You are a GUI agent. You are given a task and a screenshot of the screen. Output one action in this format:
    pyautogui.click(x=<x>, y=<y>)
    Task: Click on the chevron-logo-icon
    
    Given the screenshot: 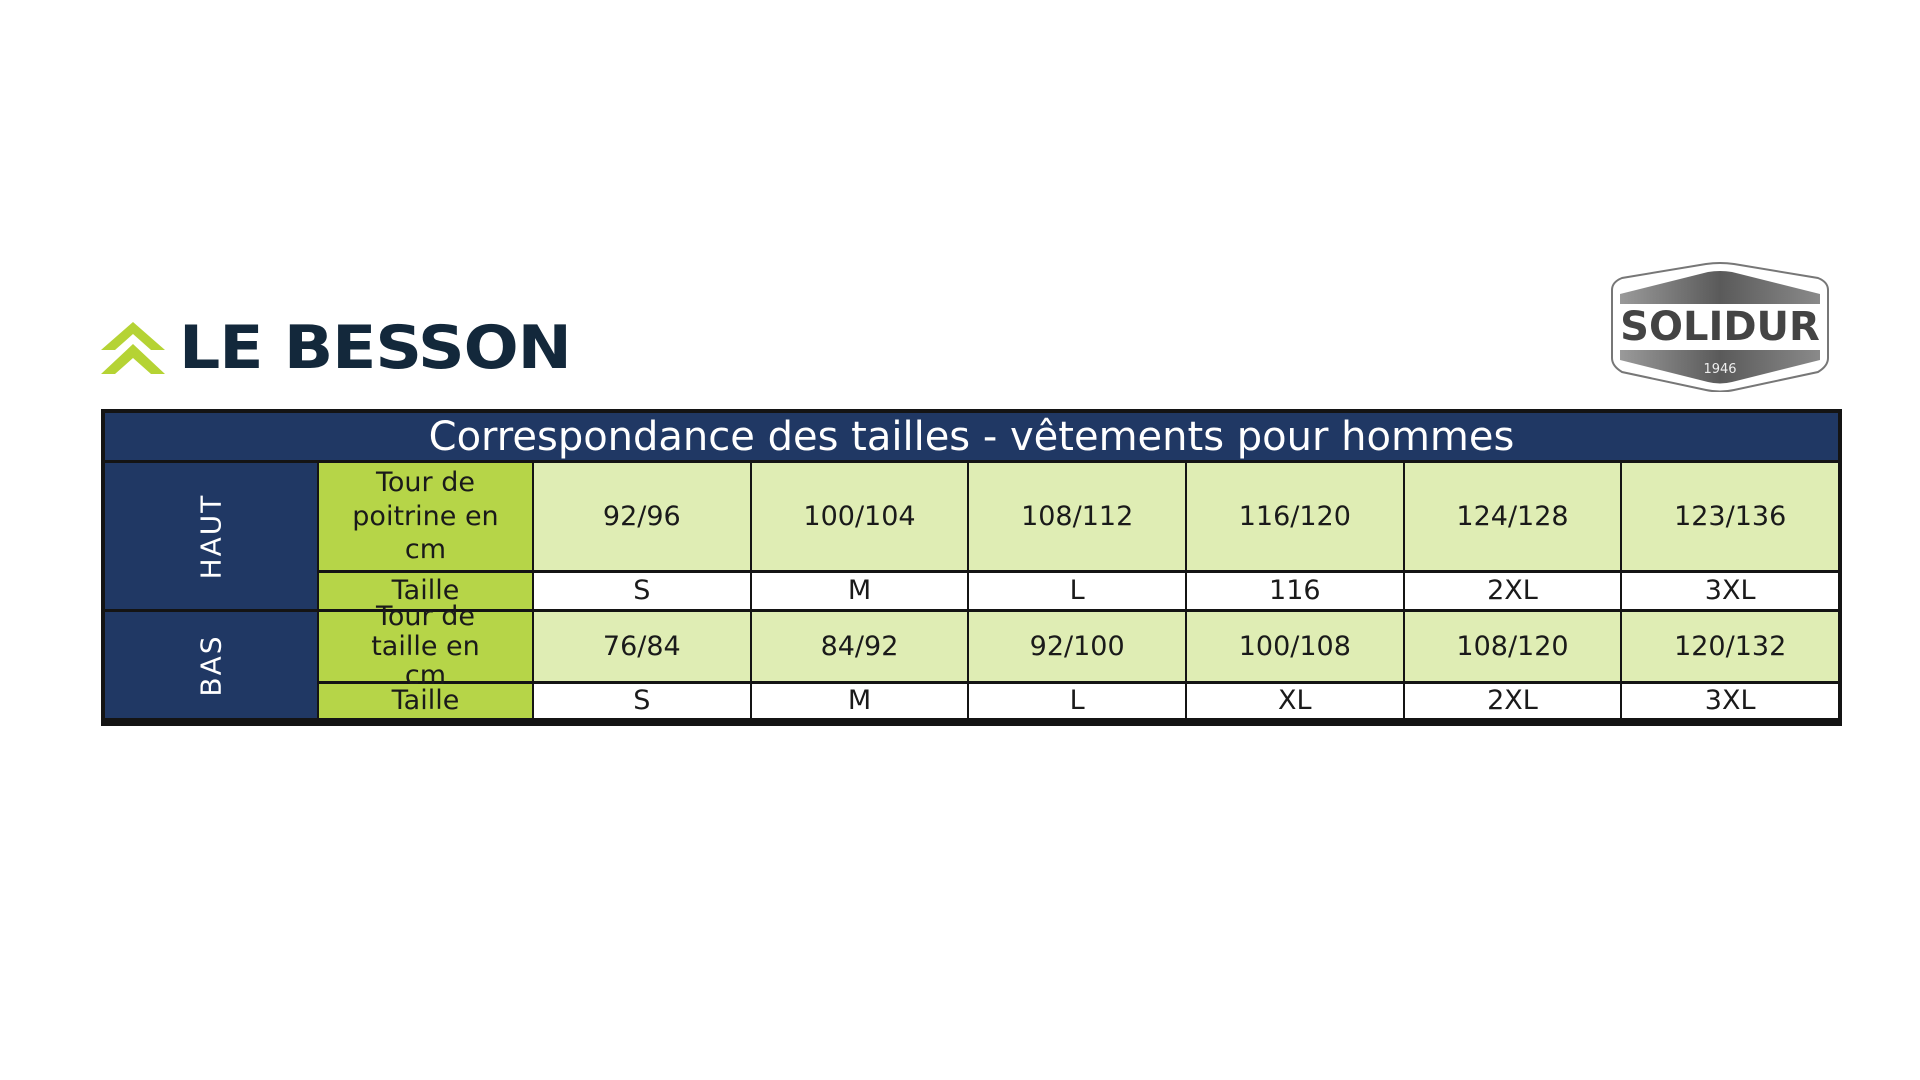 What is the action you would take?
    pyautogui.click(x=133, y=348)
    